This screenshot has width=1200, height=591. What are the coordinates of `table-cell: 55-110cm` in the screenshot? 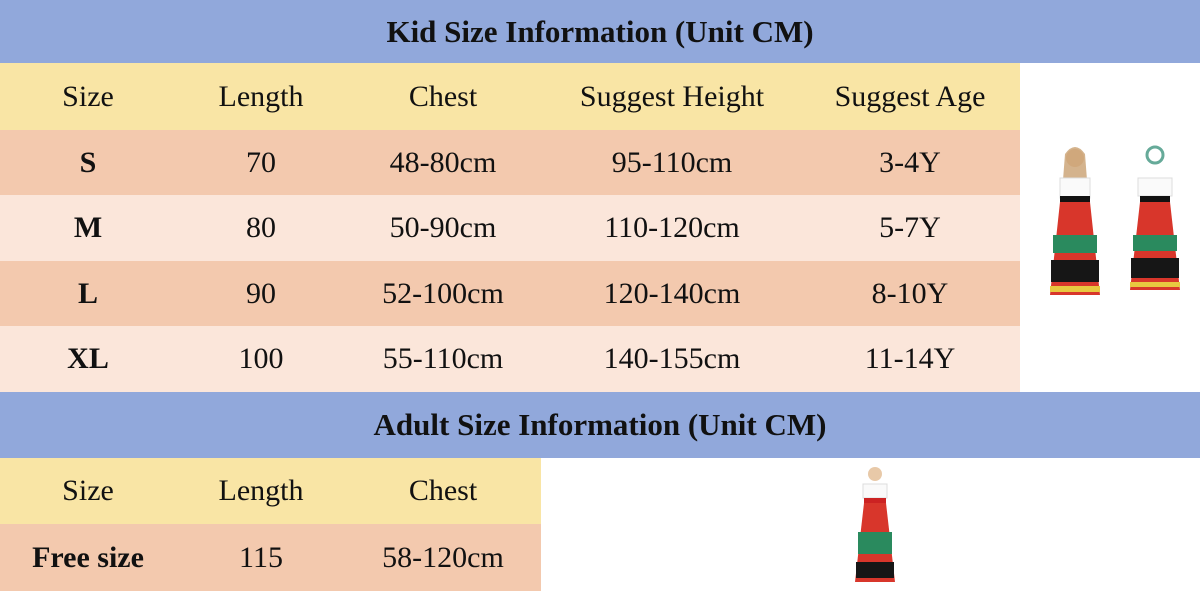 It's located at (443, 358).